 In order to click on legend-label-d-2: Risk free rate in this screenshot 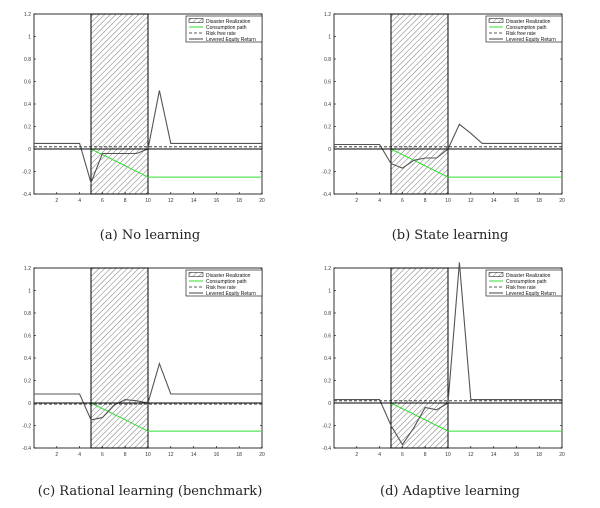, I will do `click(521, 288)`.